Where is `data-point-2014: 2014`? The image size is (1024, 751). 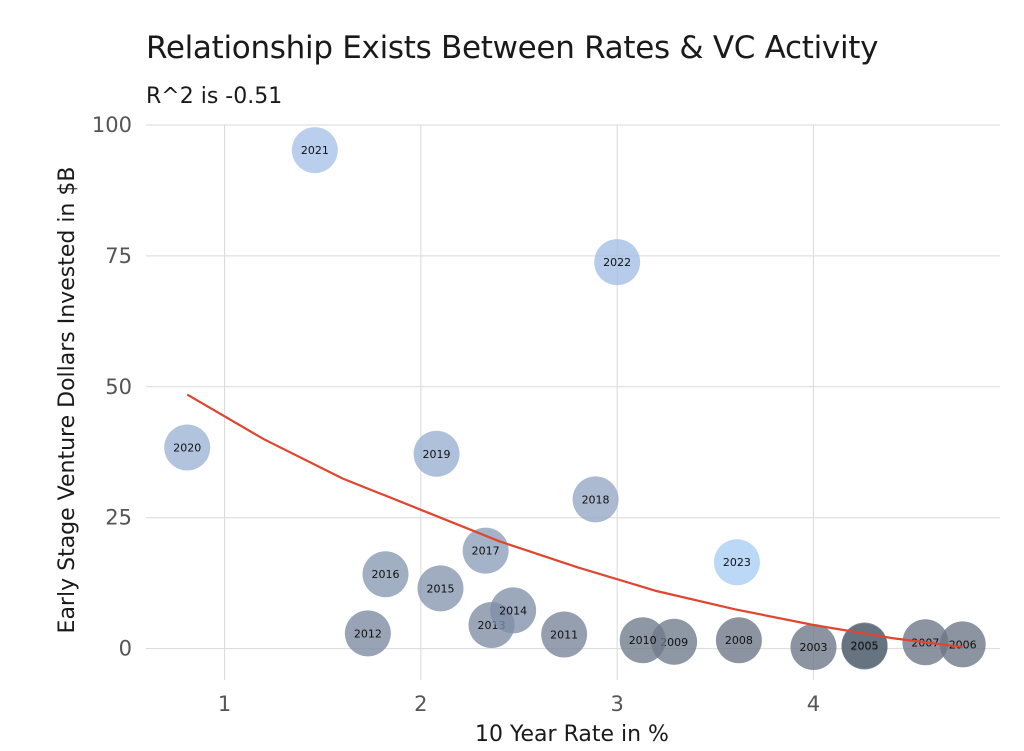
data-point-2014: 2014 is located at coordinates (513, 610).